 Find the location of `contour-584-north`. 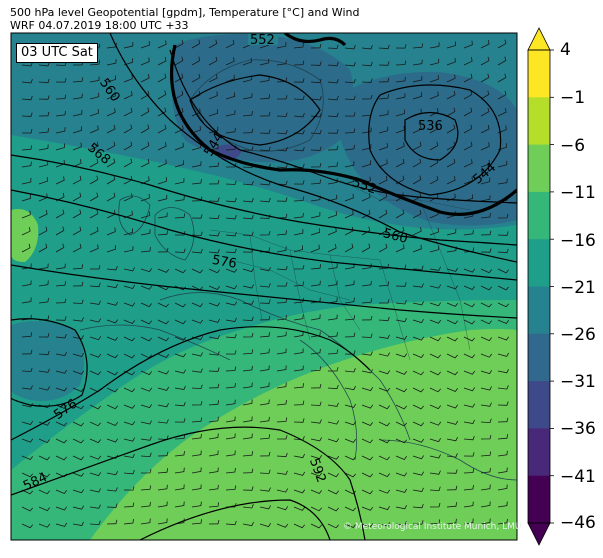

contour-584-north is located at coordinates (264, 291).